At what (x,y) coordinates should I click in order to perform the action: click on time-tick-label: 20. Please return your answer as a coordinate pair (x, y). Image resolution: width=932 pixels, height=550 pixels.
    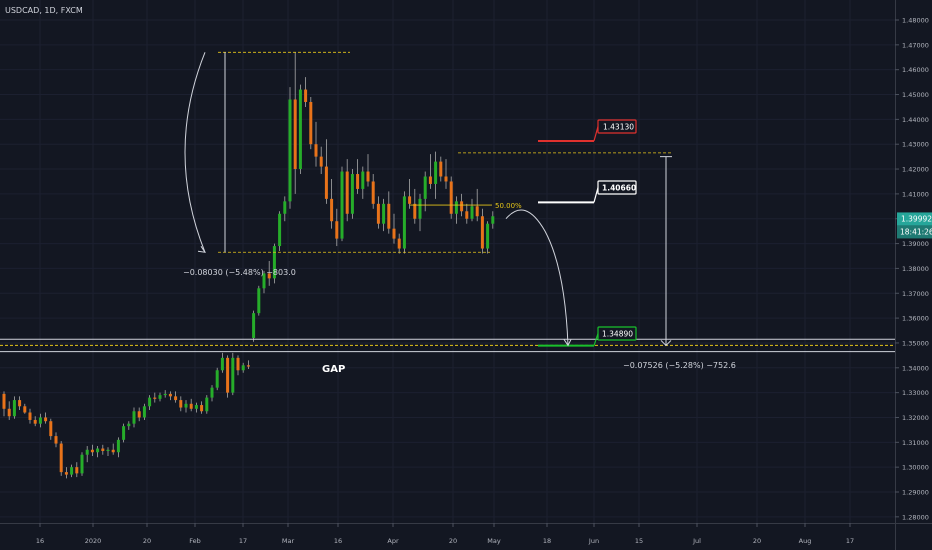
    Looking at the image, I should click on (453, 541).